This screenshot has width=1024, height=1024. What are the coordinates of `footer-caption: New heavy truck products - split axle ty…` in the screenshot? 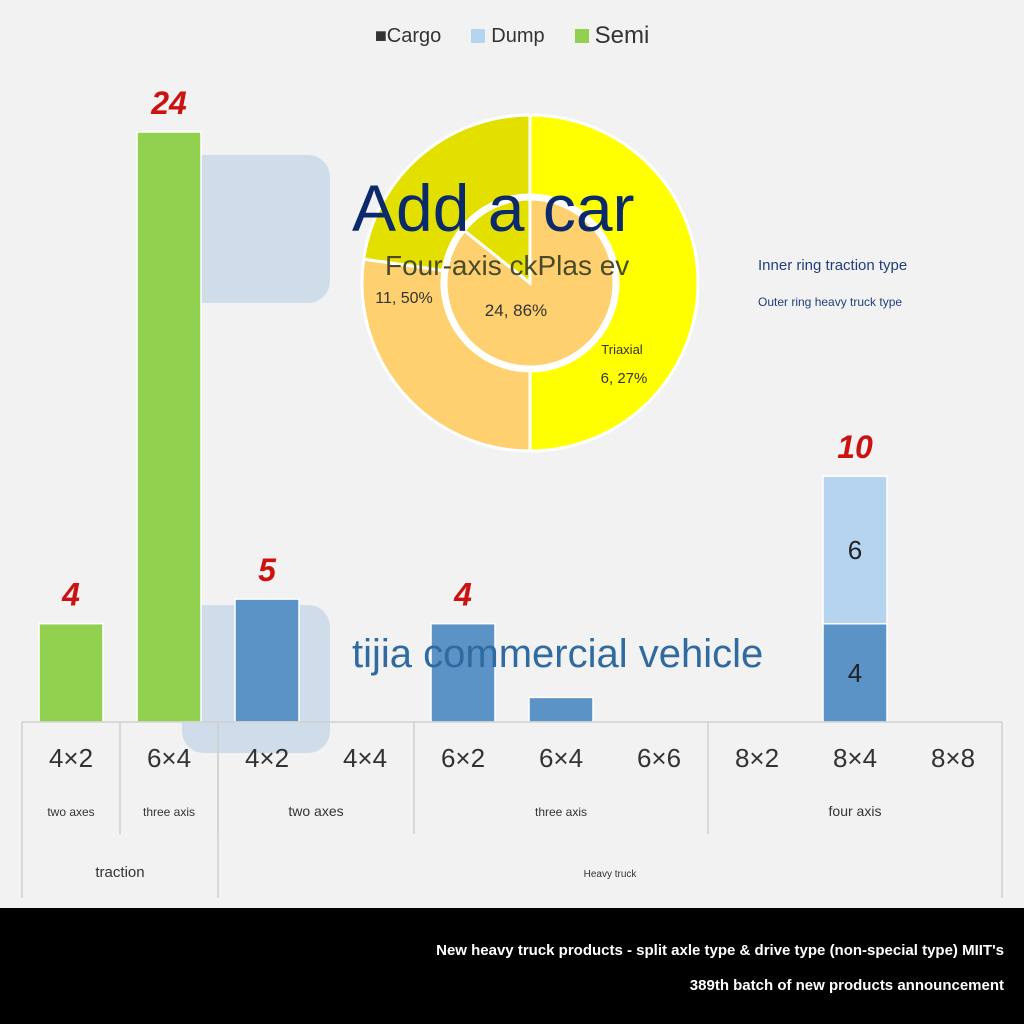 It's located at (512, 966).